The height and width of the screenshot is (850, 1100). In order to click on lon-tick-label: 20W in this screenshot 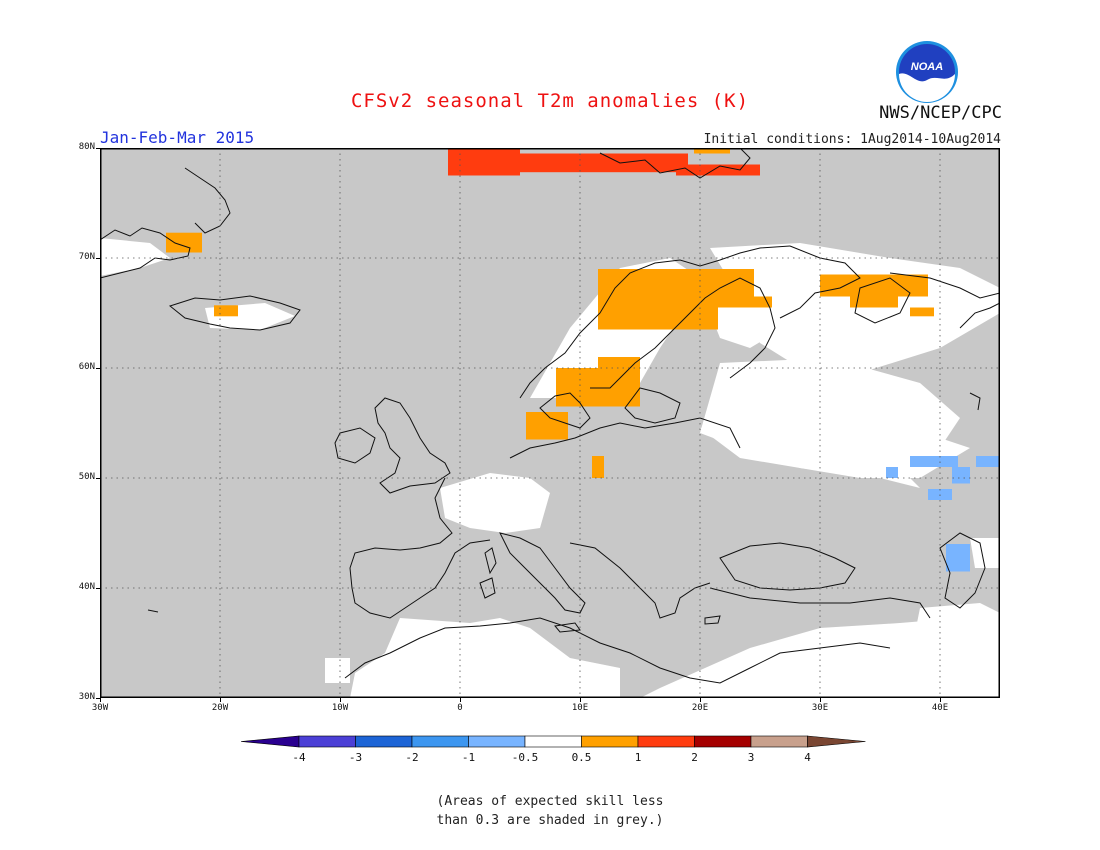, I will do `click(220, 708)`.